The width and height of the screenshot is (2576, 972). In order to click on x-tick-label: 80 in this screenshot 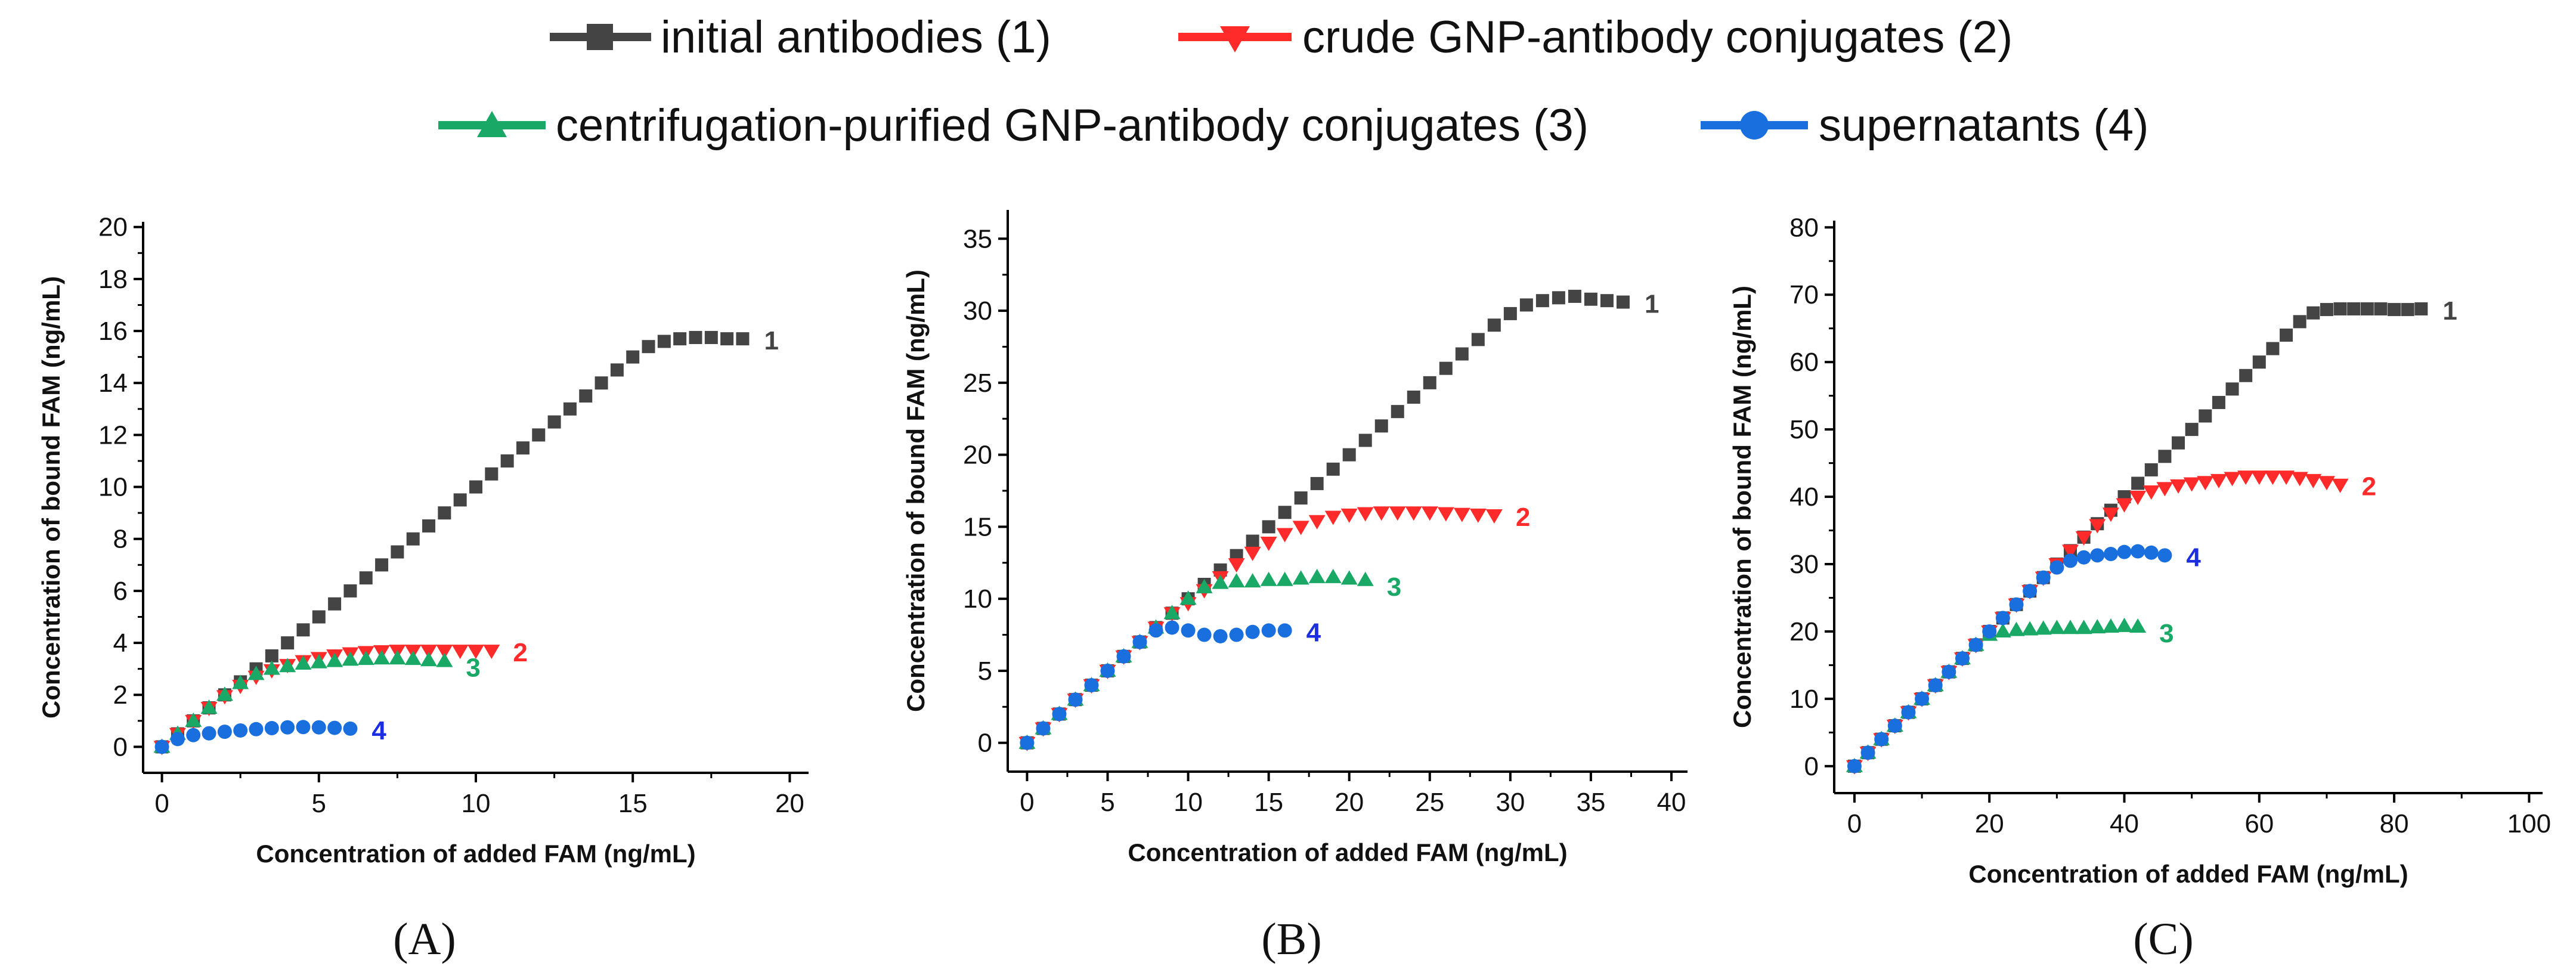, I will do `click(2394, 823)`.